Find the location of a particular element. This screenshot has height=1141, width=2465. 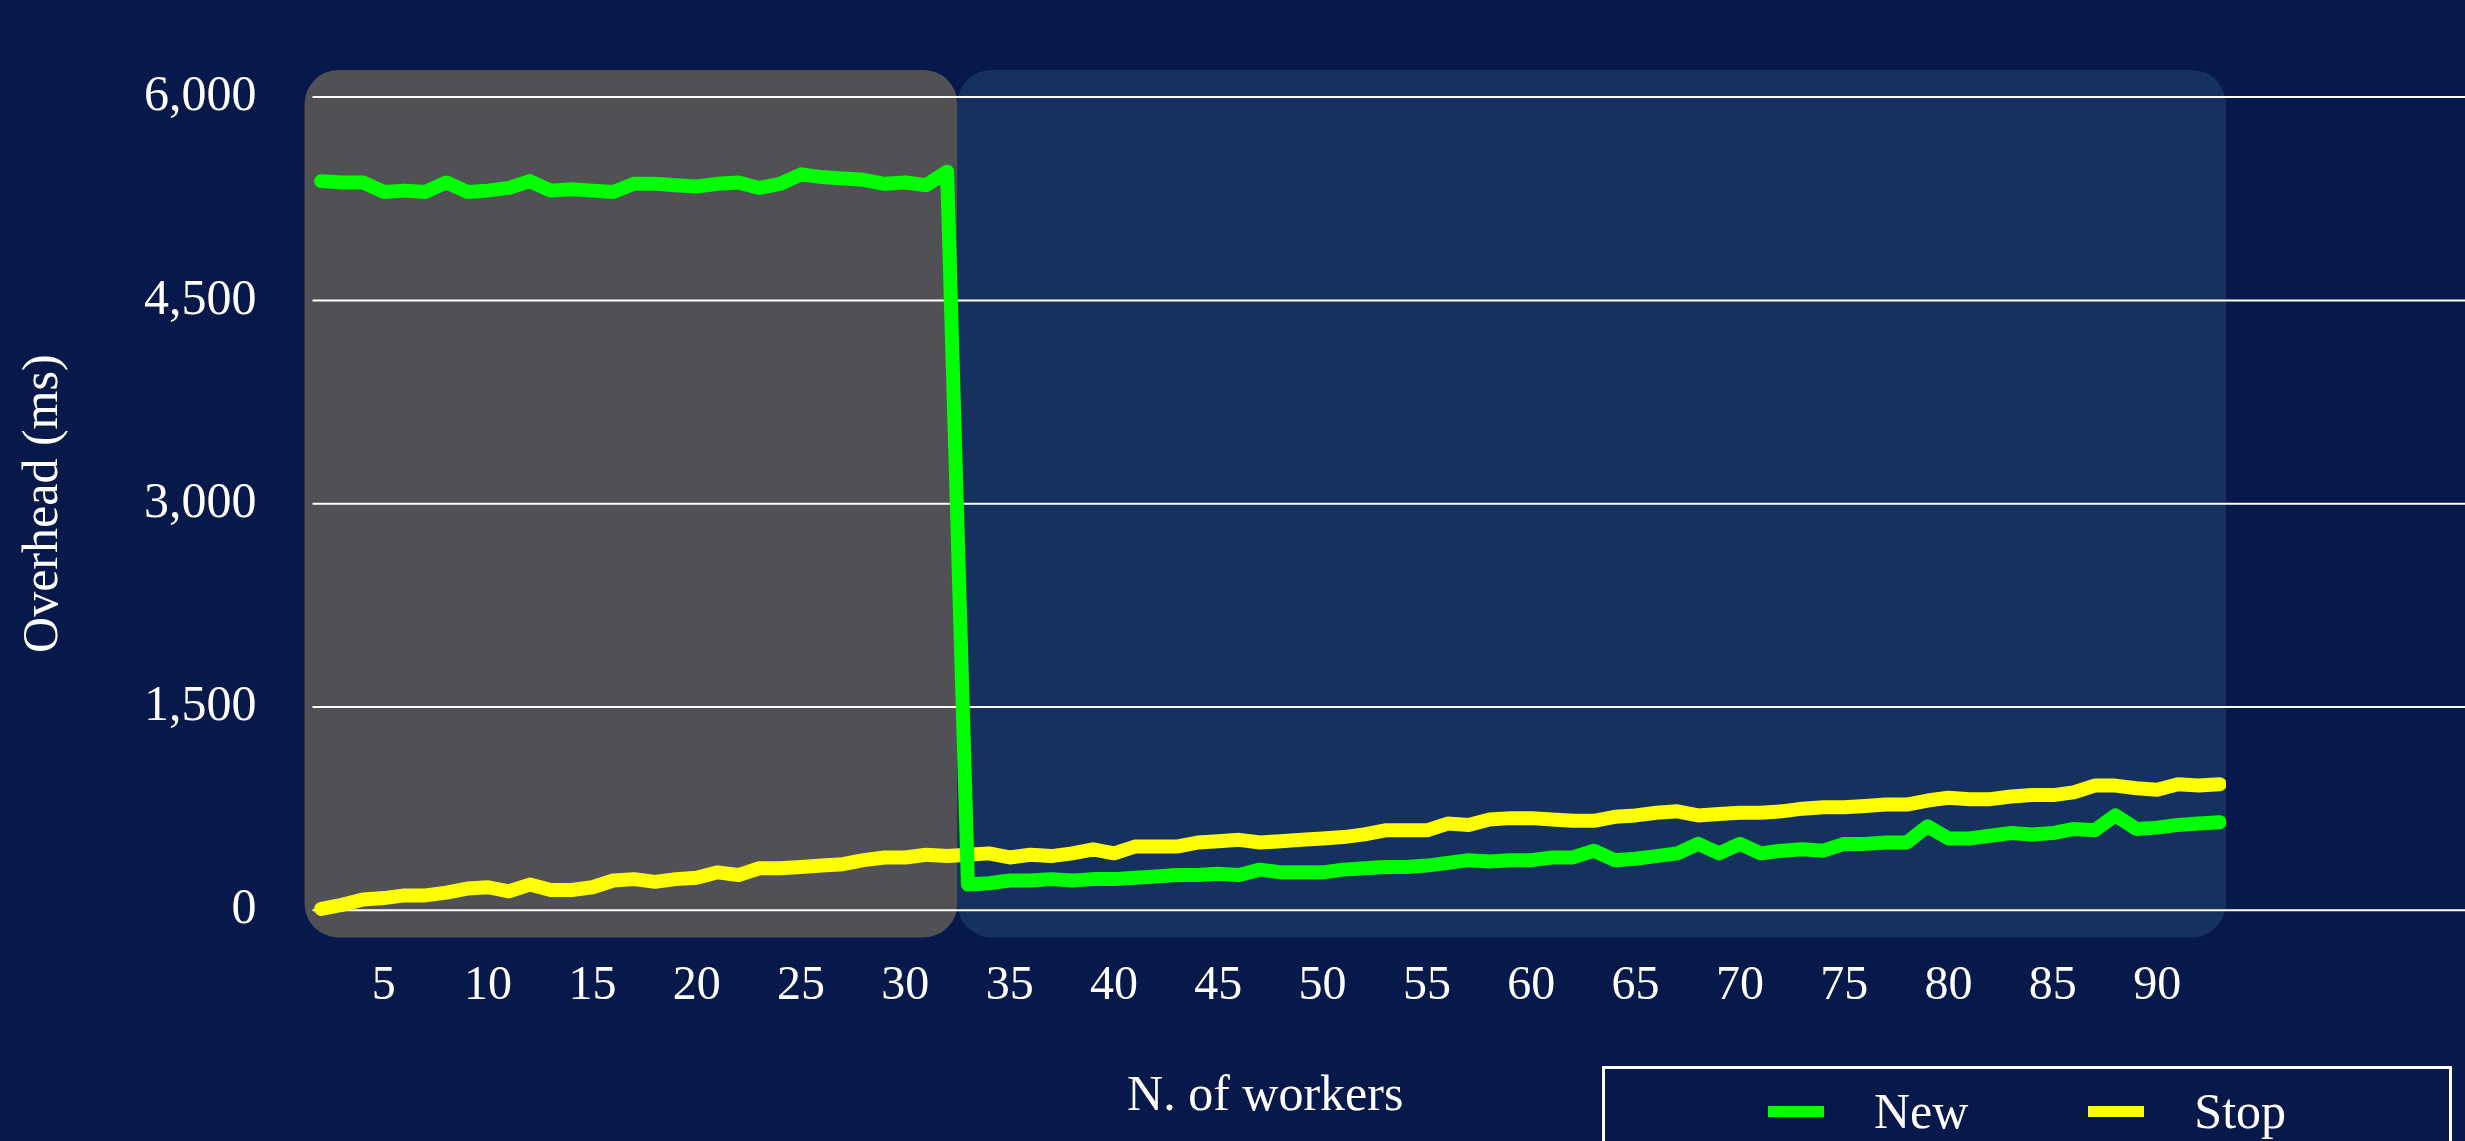

x-tick-label: 25 is located at coordinates (801, 982).